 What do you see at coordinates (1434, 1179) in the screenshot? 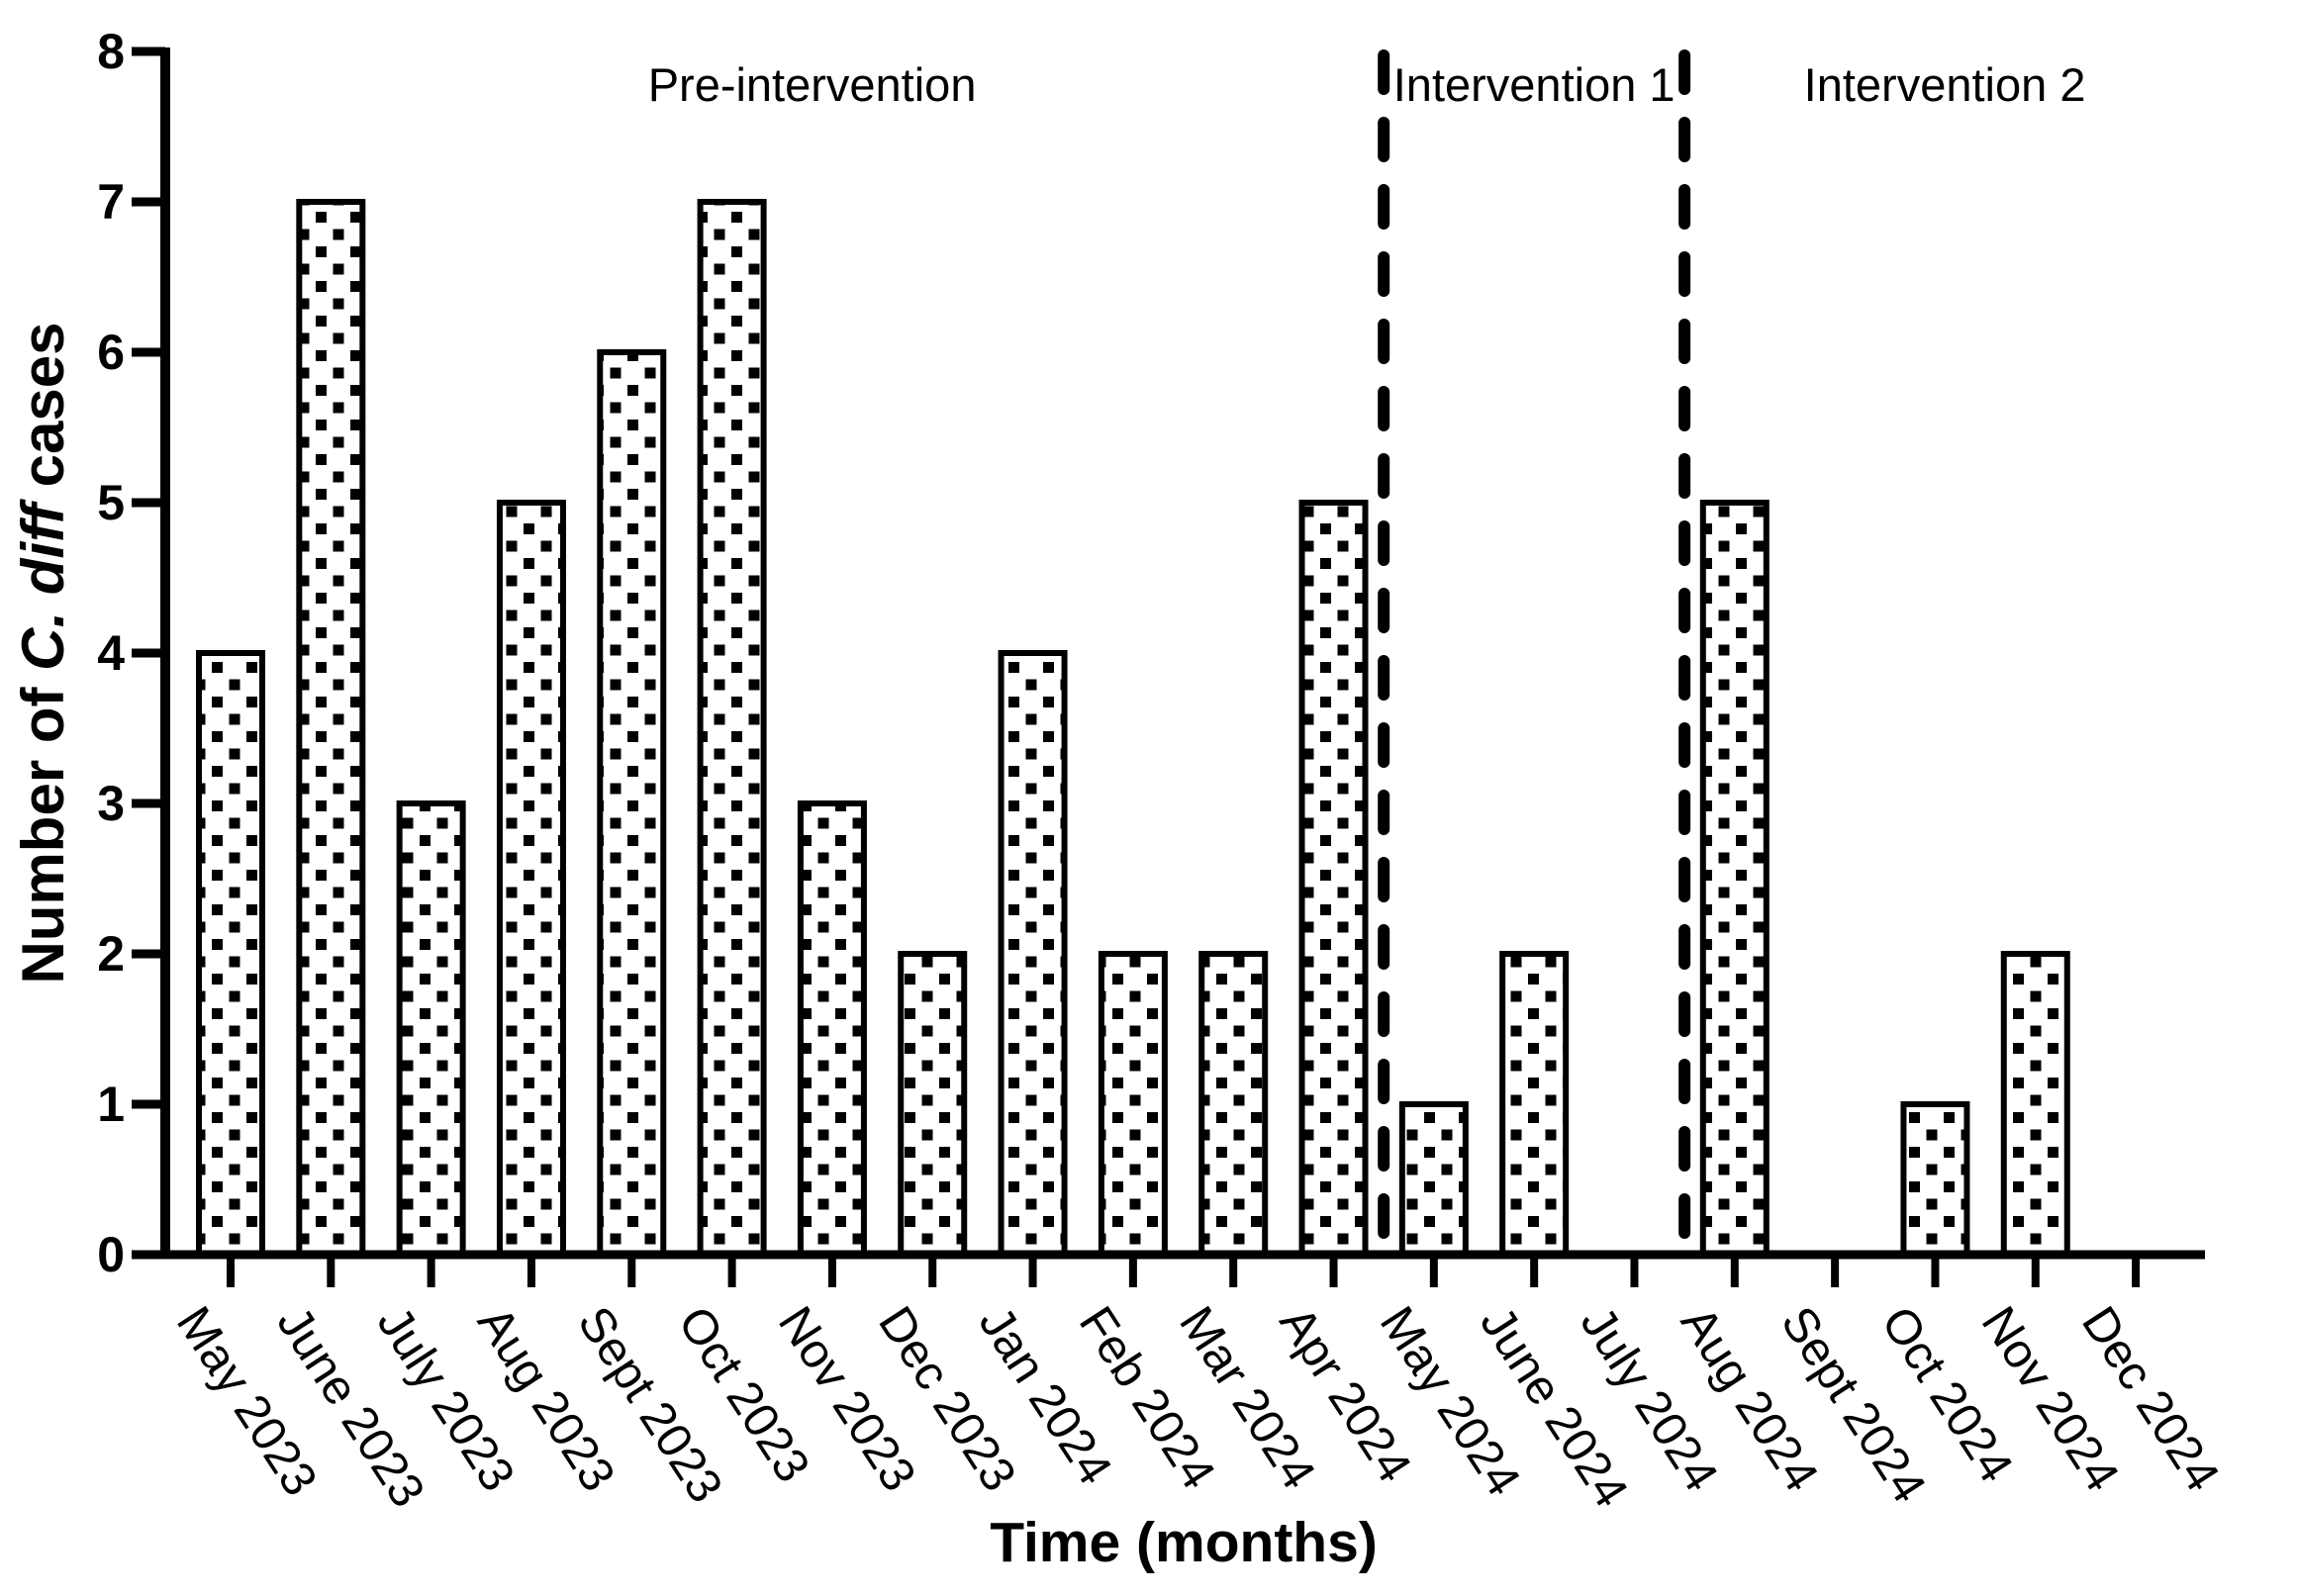
I see `bar-may-2024` at bounding box center [1434, 1179].